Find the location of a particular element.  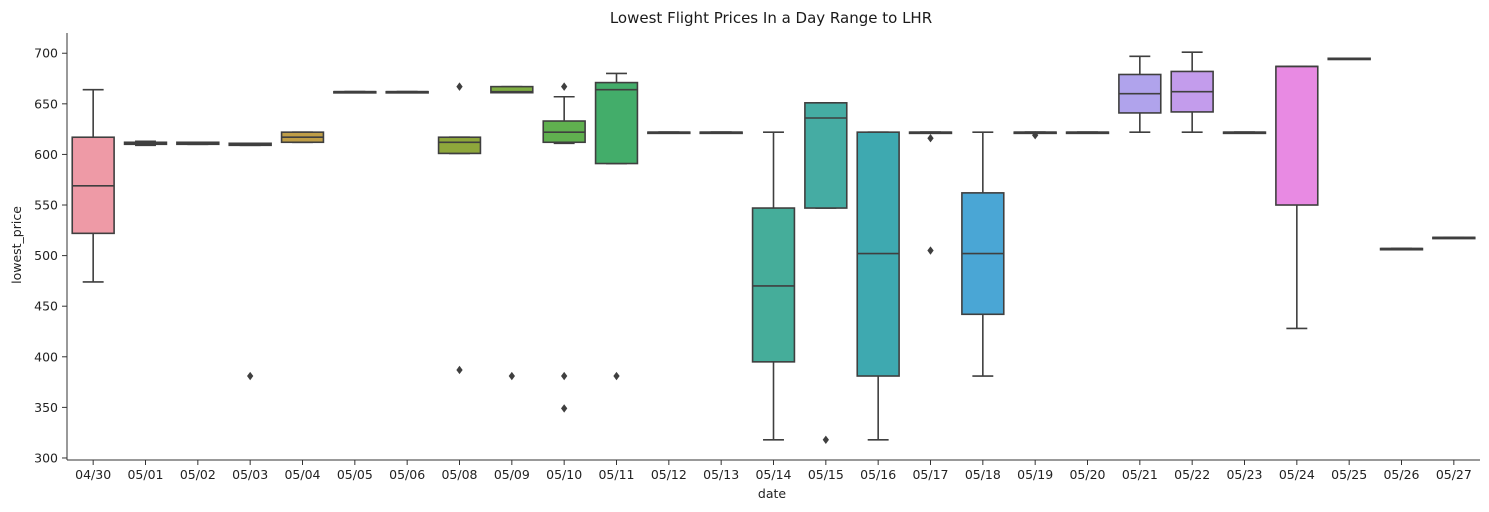

x-tick-label: 05/17 is located at coordinates (930, 474).